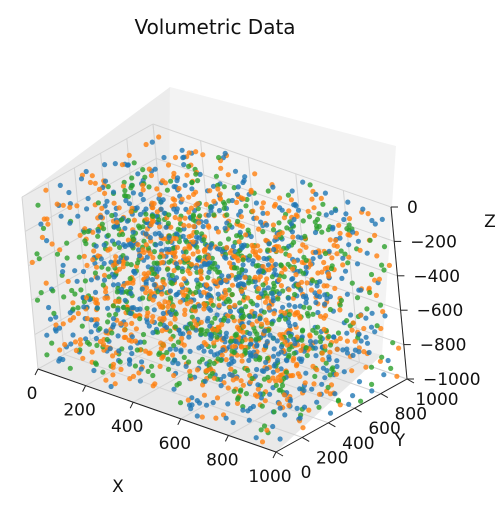 Image resolution: width=504 pixels, height=526 pixels. Describe the element at coordinates (82, 253) in the screenshot. I see `left-gridline-y` at that location.